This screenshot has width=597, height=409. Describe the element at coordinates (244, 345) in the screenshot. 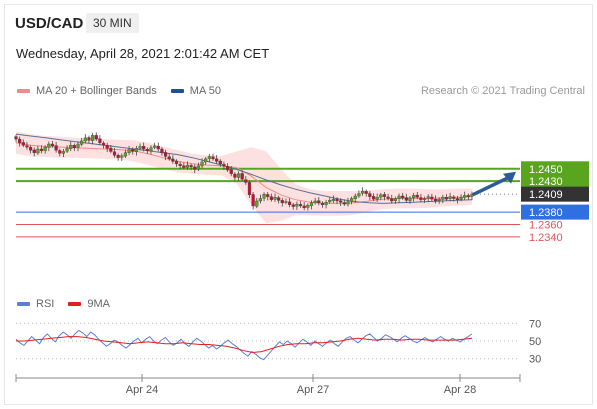

I see `rsi-line` at that location.